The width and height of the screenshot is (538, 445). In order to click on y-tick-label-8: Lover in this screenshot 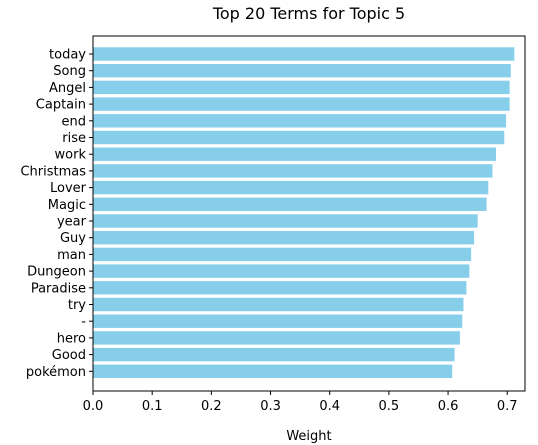, I will do `click(68, 188)`.